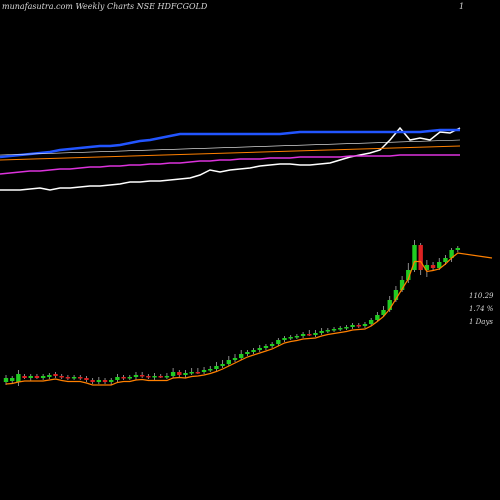  I want to click on period-label: 1 Days, so click(481, 322).